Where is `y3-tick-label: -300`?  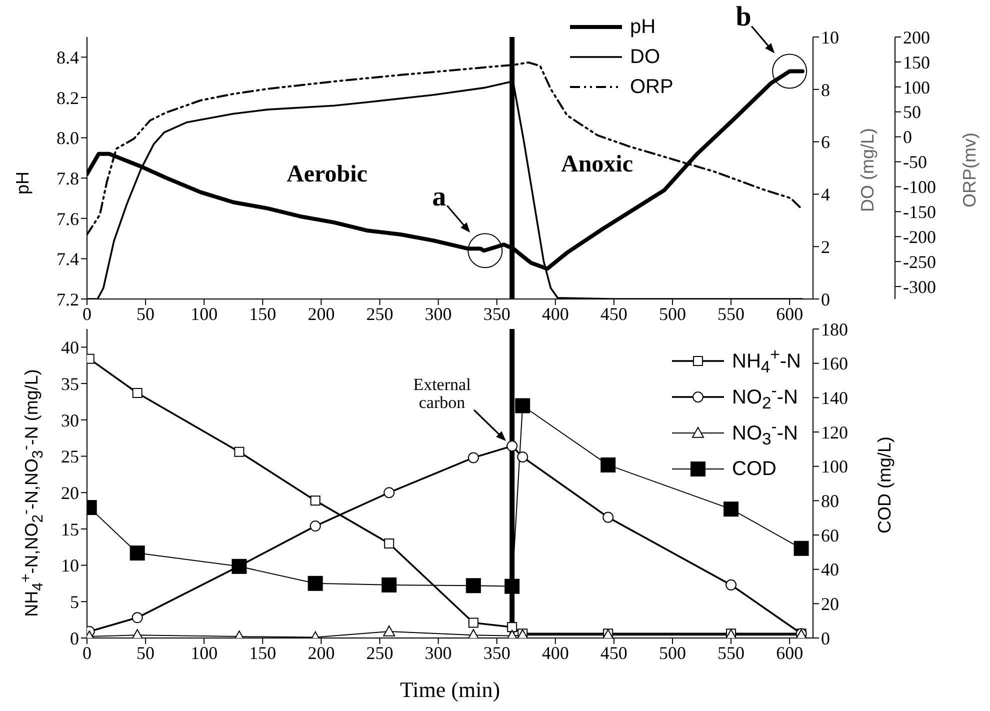 y3-tick-label: -300 is located at coordinates (919, 286).